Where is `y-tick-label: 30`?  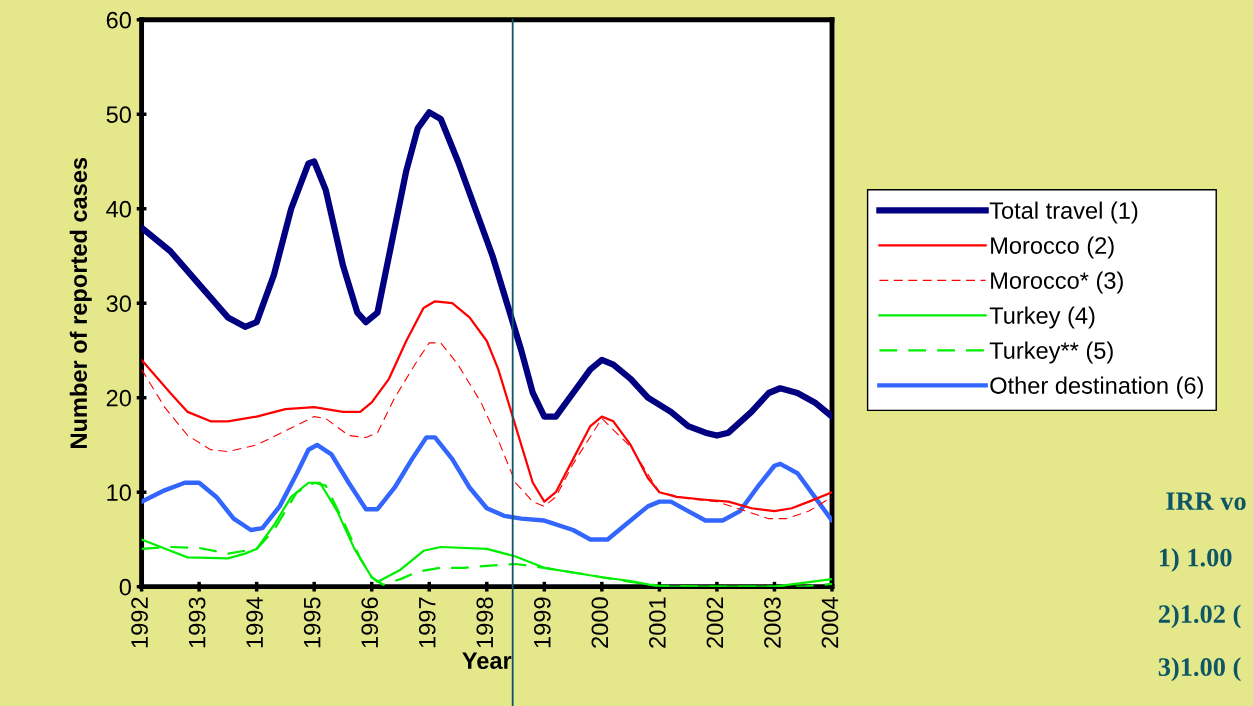 y-tick-label: 30 is located at coordinates (118, 304).